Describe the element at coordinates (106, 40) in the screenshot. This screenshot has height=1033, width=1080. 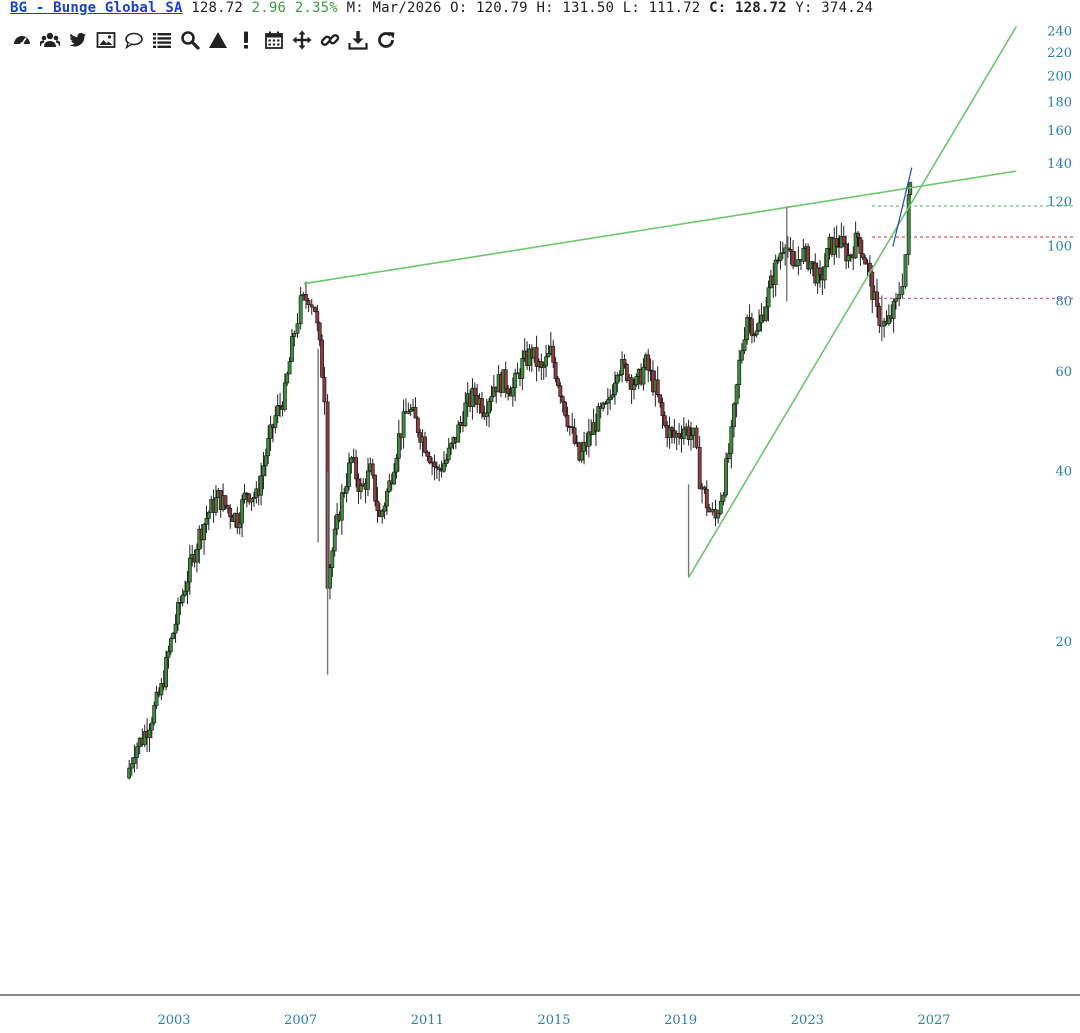
I see `image-icon` at that location.